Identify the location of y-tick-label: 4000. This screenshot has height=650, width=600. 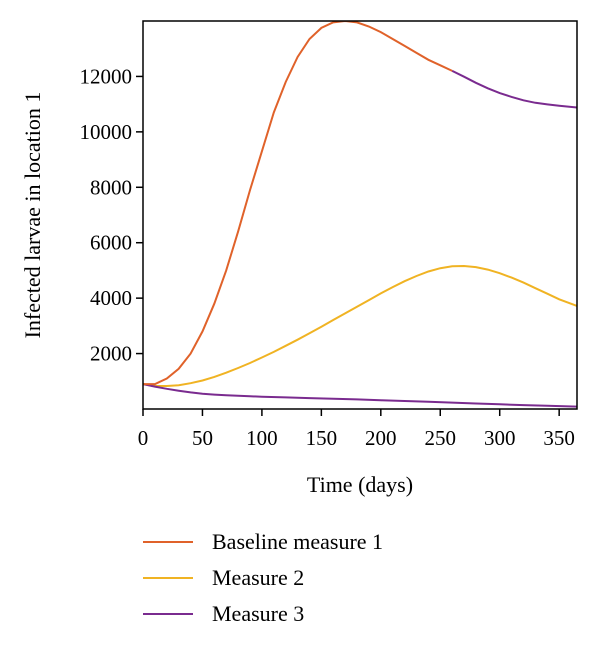
(111, 298).